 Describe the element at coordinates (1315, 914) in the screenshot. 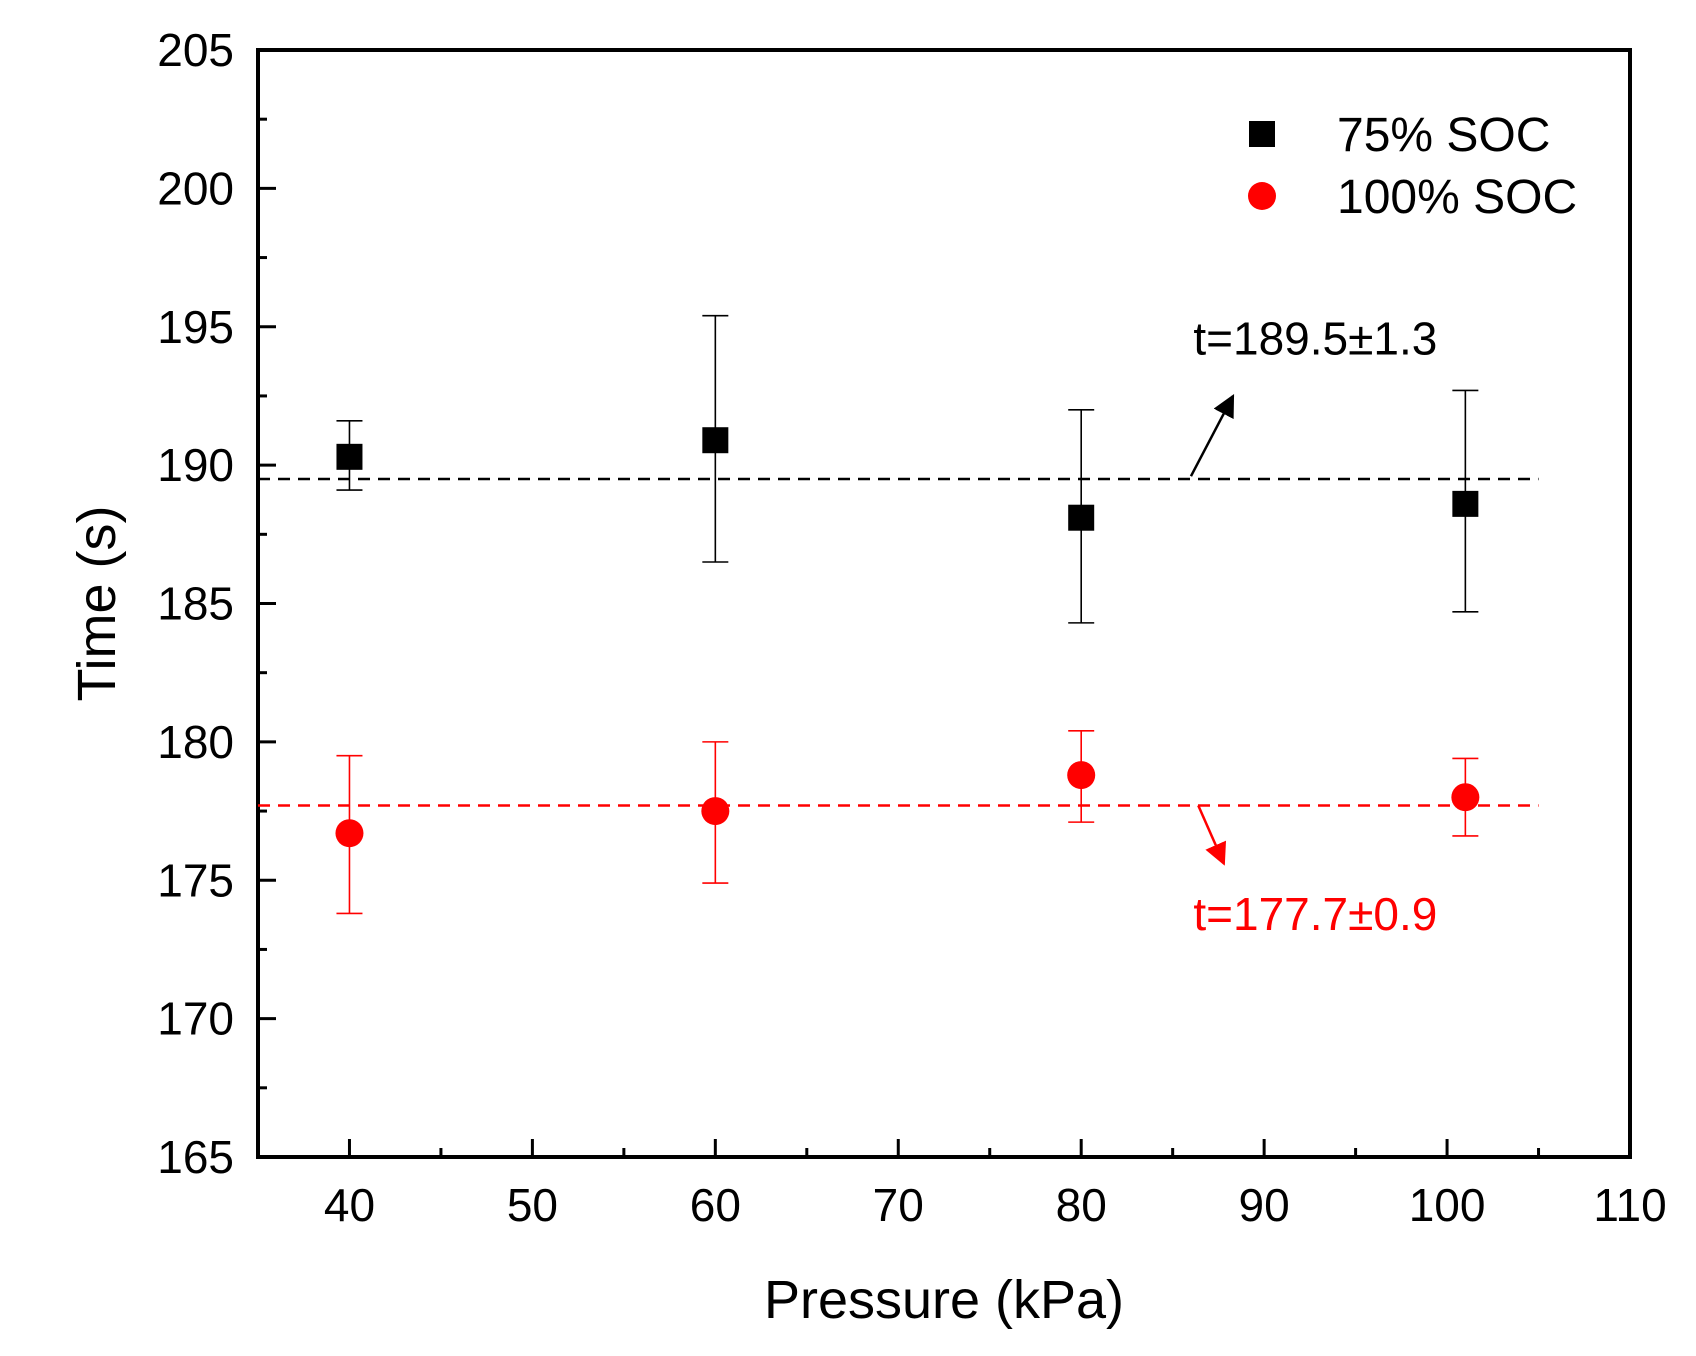

I see `annotation-label-2: t=177.7±0.9` at that location.